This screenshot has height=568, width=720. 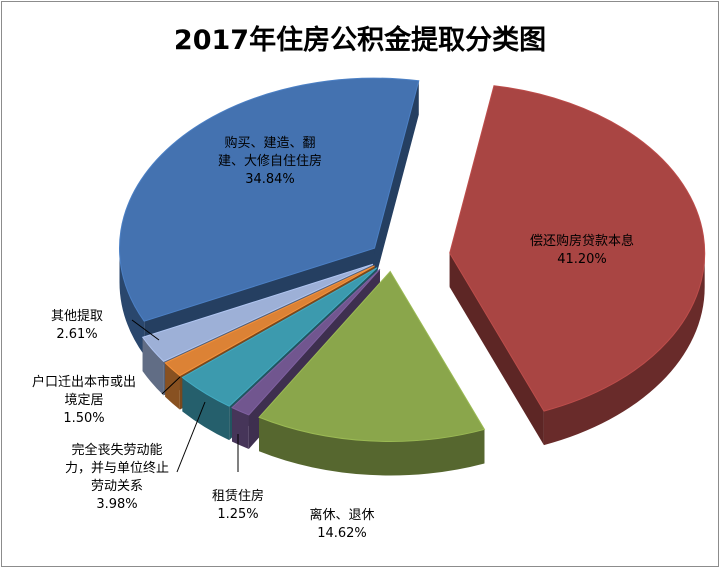 What do you see at coordinates (116, 504) in the screenshot?
I see `slice-value-label: 3.98%` at bounding box center [116, 504].